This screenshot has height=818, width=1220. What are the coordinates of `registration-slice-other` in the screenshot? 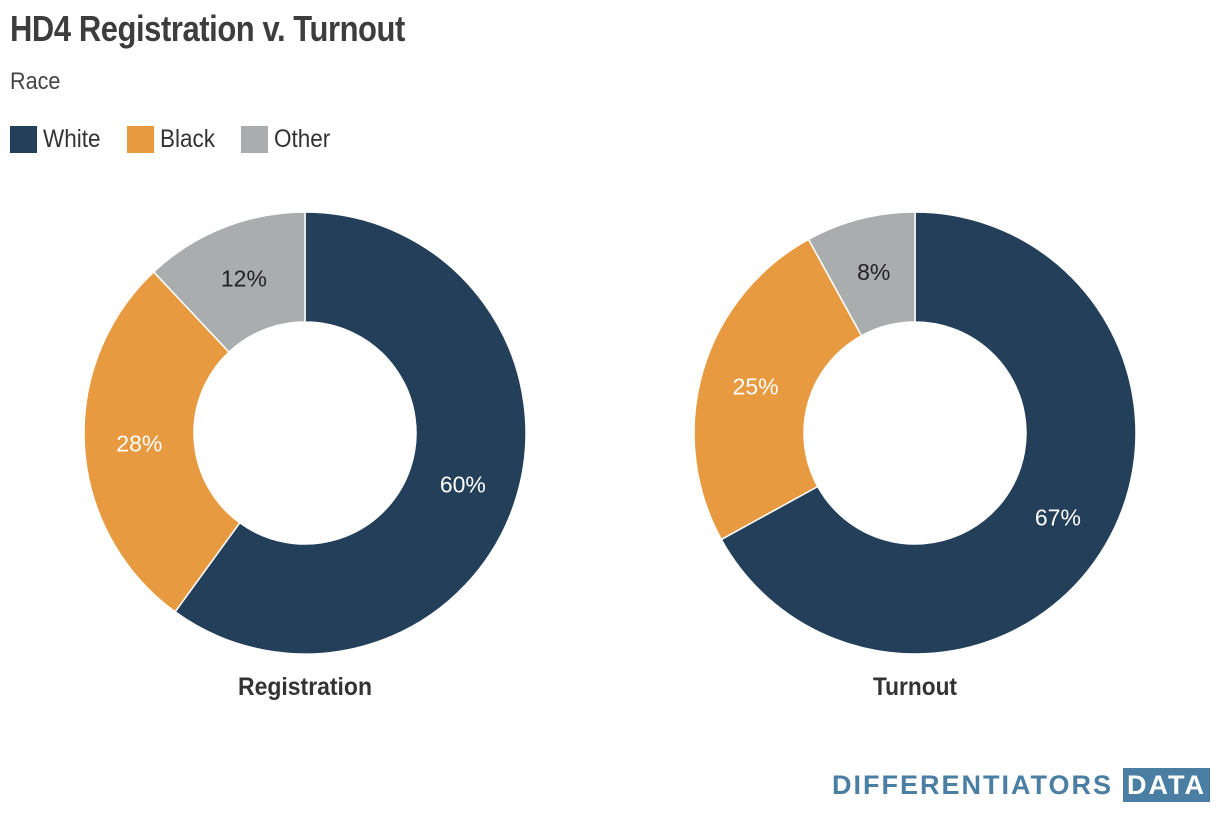 It's located at (229, 282).